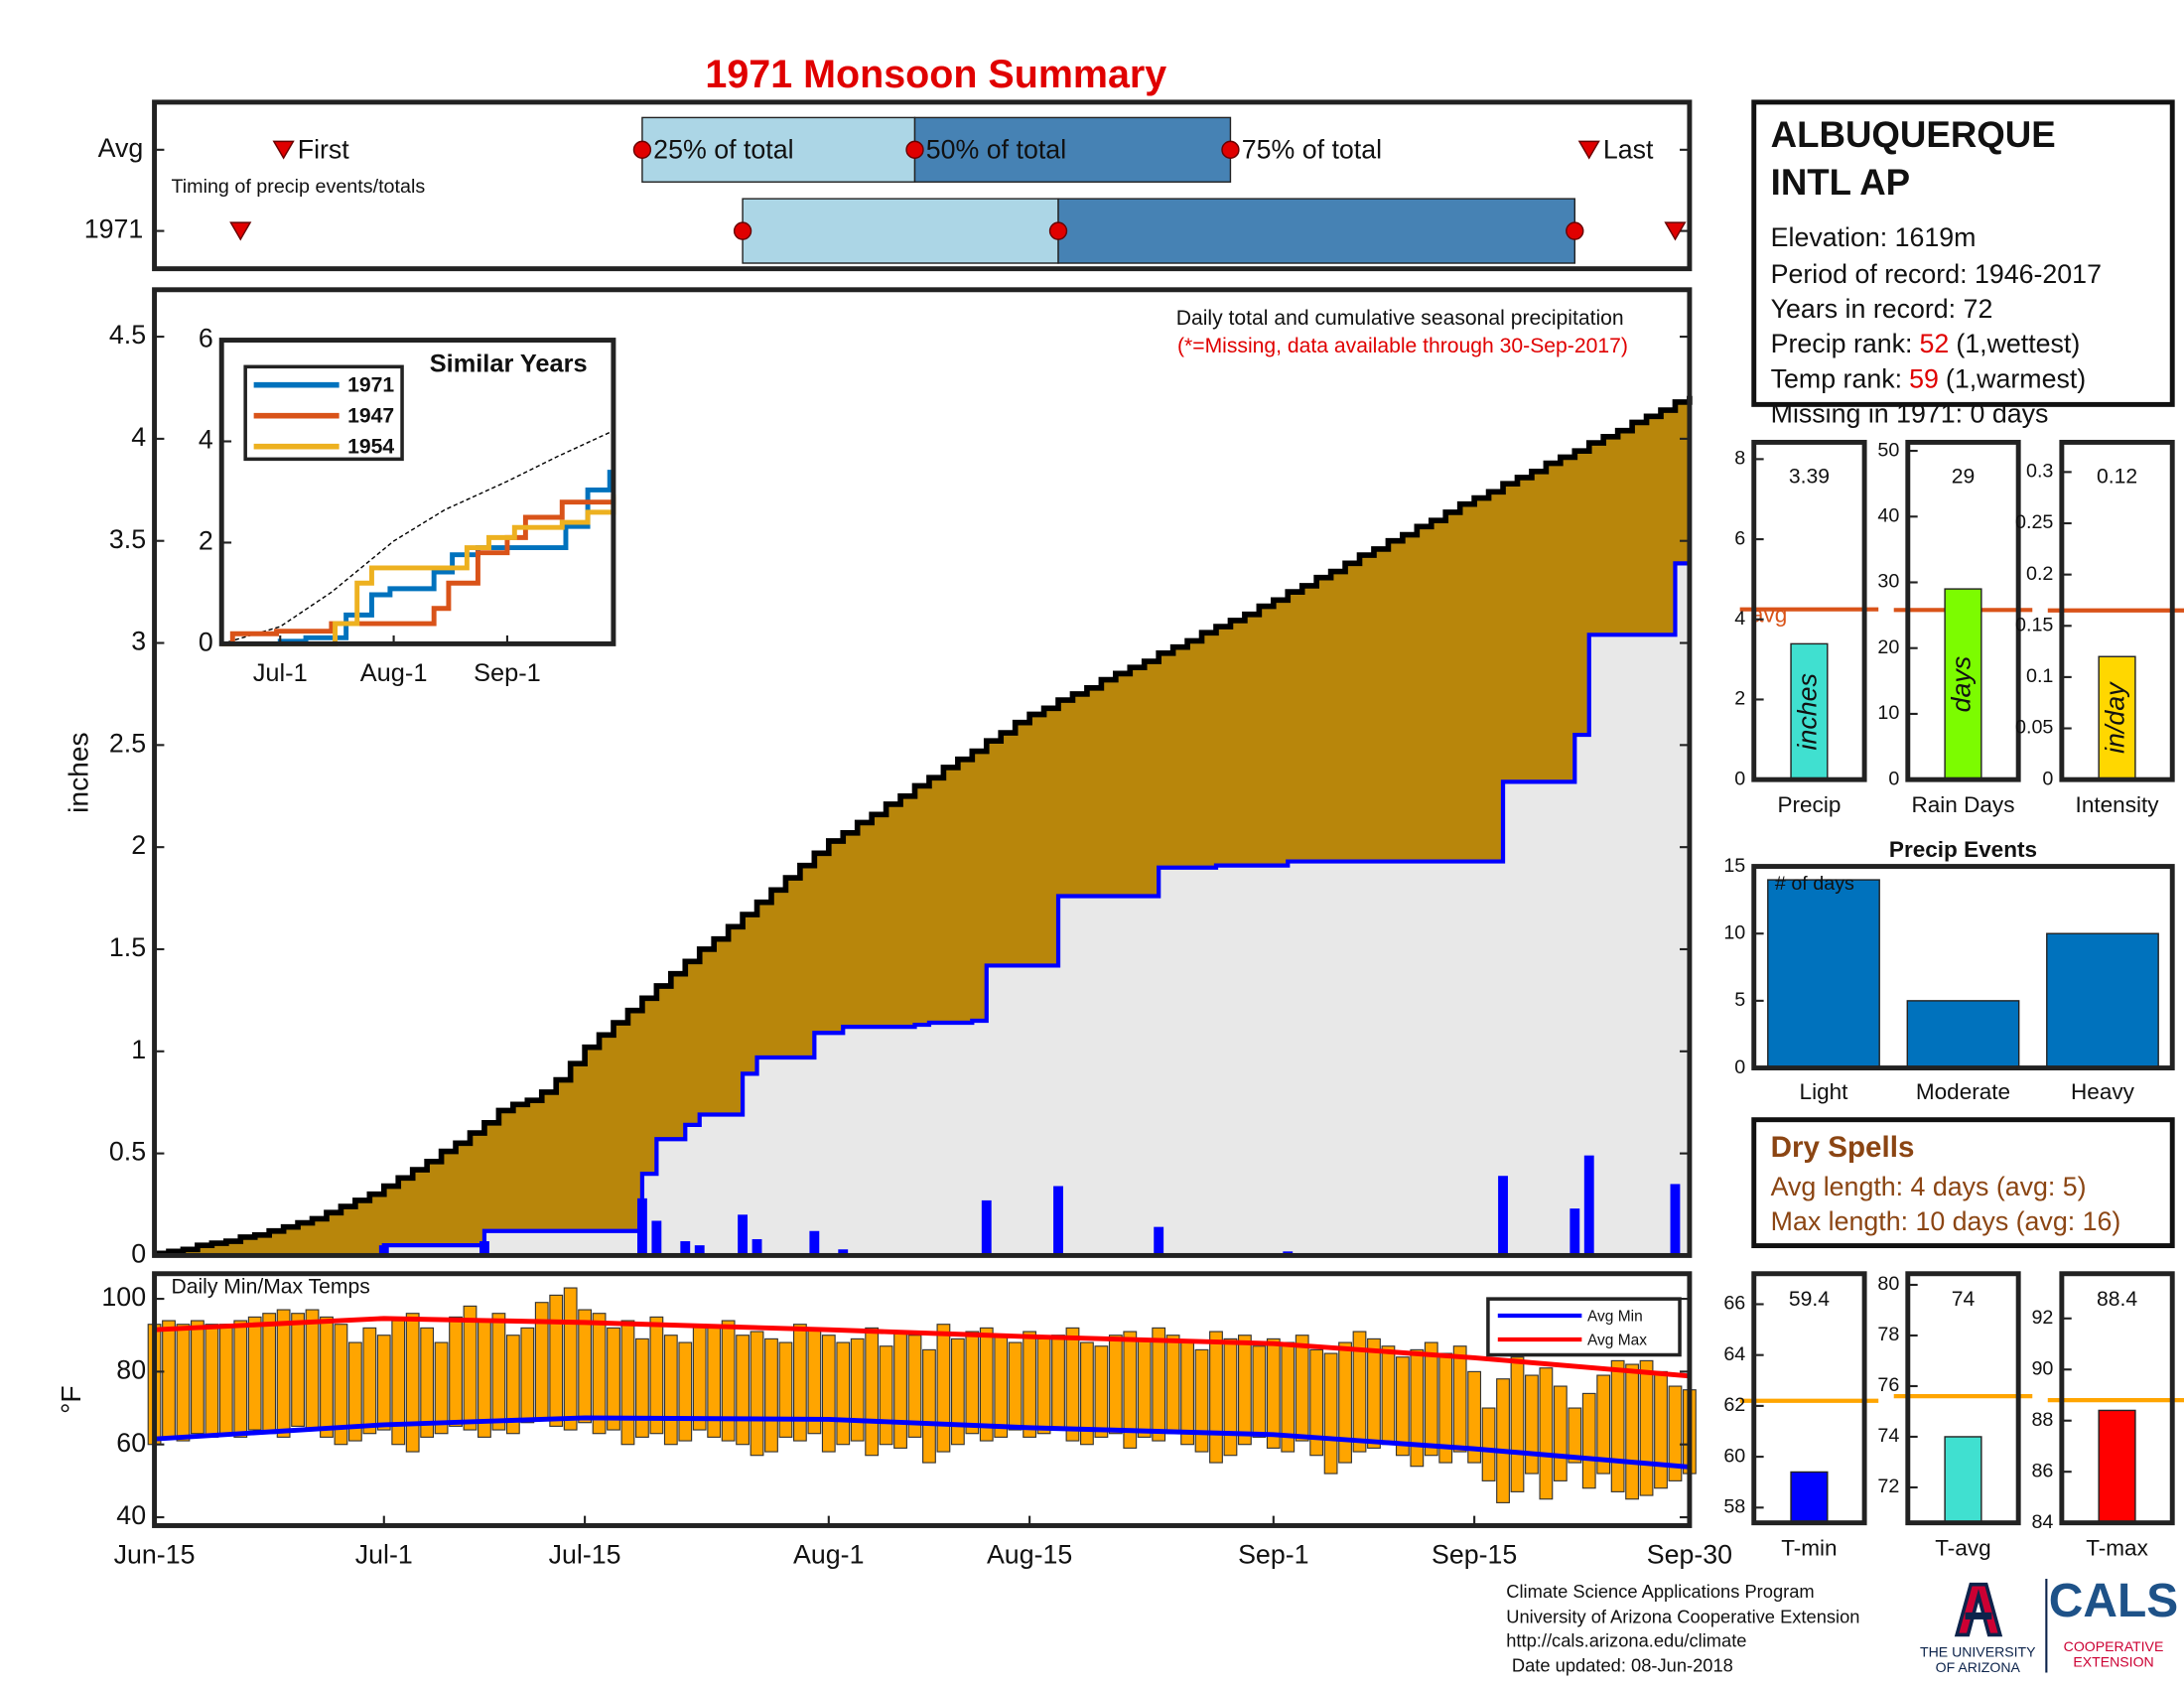 The width and height of the screenshot is (2184, 1688). I want to click on y-tick-label: 40, so click(1888, 515).